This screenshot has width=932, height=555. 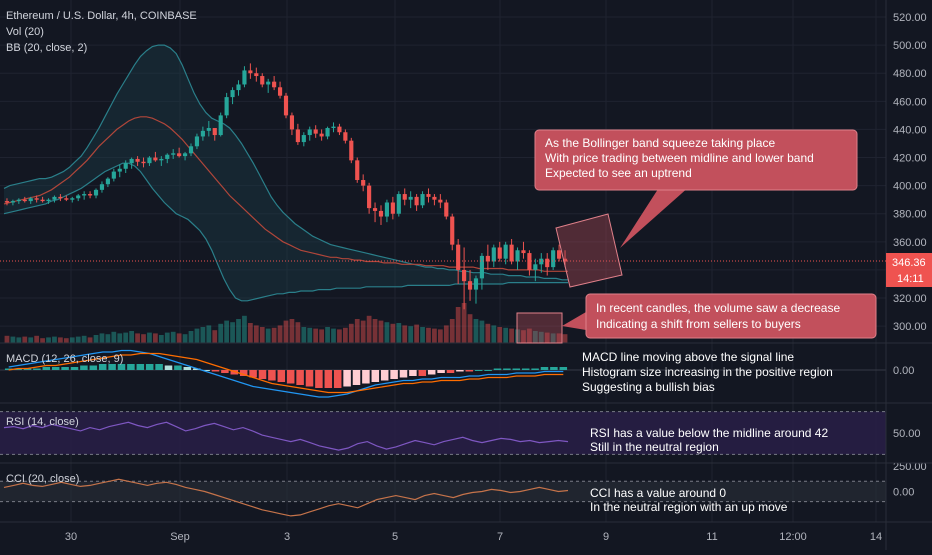 What do you see at coordinates (909, 270) in the screenshot?
I see `price-tag-box` at bounding box center [909, 270].